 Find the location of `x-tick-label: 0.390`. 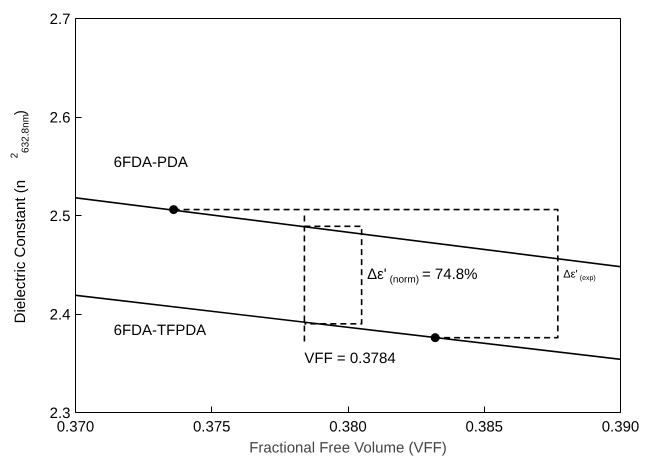

x-tick-label: 0.390 is located at coordinates (621, 427).